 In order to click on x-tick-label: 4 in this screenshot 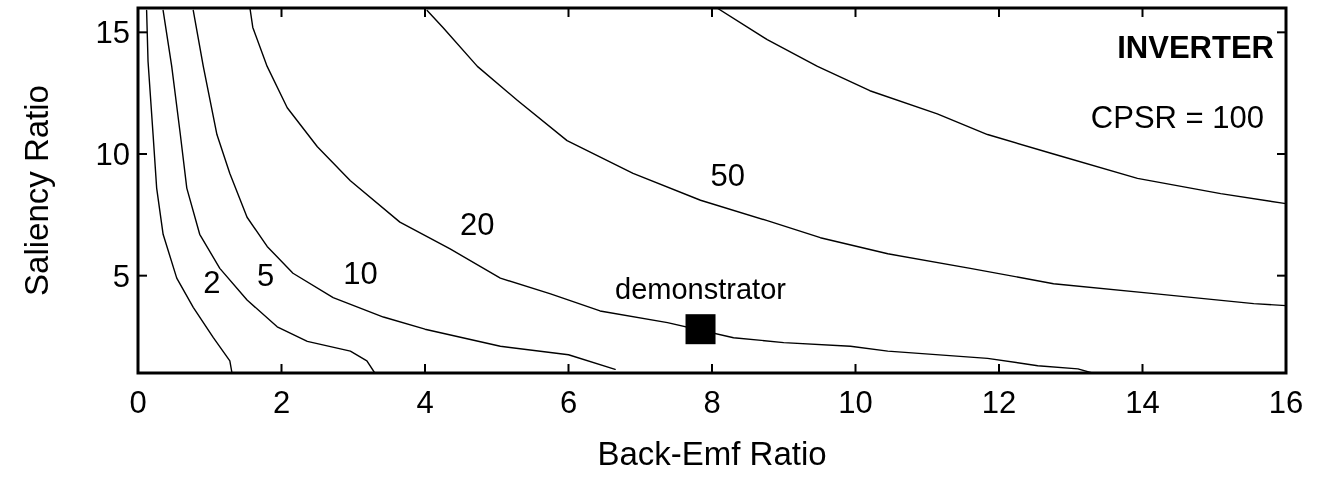, I will do `click(425, 402)`.